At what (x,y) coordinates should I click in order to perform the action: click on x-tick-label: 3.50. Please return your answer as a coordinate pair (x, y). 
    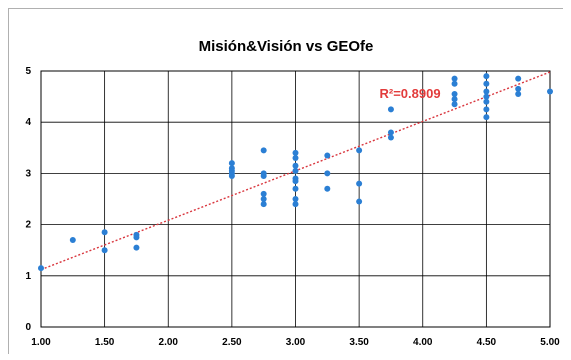
    Looking at the image, I should click on (359, 342).